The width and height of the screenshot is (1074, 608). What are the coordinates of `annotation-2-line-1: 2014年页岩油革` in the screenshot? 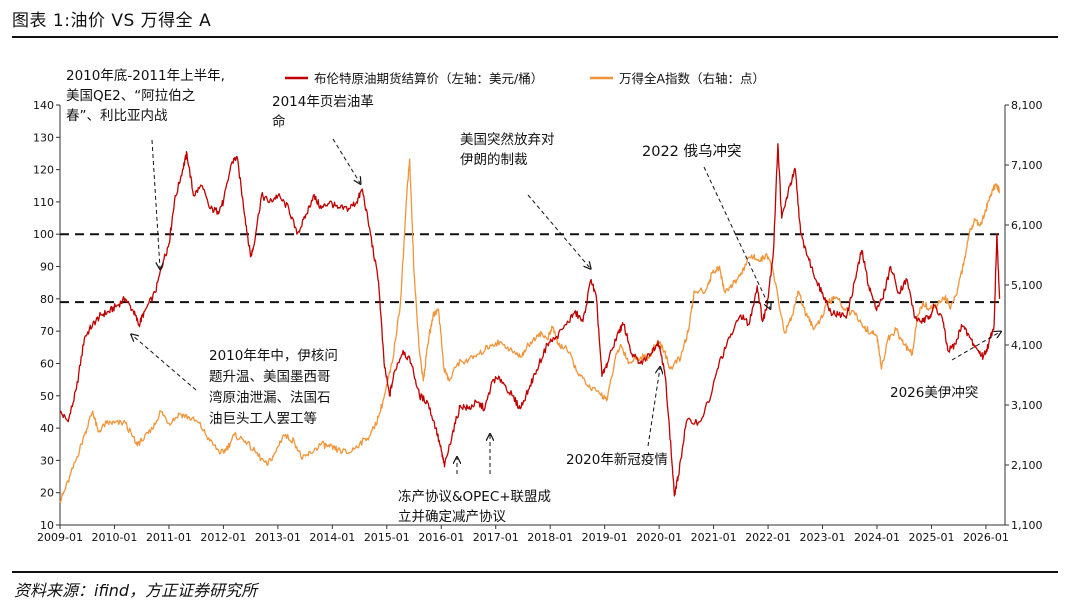 It's located at (323, 102).